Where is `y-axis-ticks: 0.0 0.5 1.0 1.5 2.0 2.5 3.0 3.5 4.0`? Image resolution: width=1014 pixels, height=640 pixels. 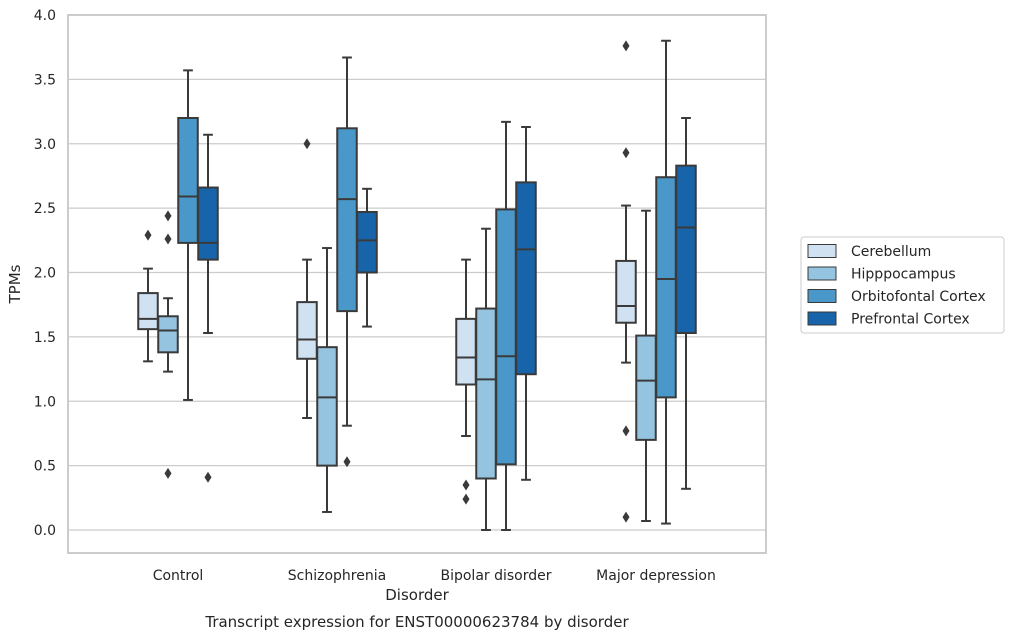
y-axis-ticks: 0.0 0.5 1.0 1.5 2.0 2.5 3.0 3.5 4.0 is located at coordinates (45, 273).